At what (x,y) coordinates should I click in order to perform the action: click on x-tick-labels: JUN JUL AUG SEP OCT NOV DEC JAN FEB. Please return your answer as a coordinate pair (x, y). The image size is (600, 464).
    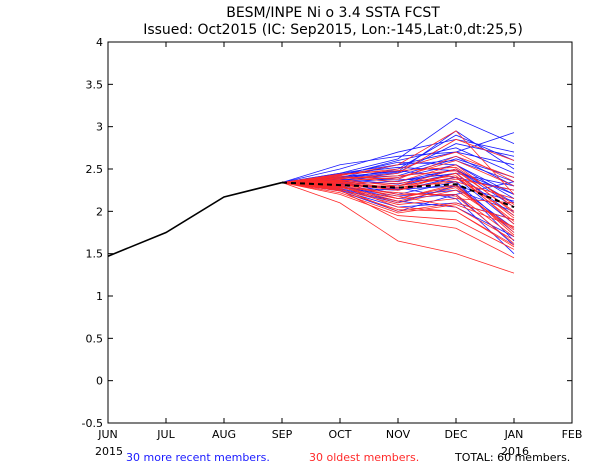
    Looking at the image, I should click on (339, 434).